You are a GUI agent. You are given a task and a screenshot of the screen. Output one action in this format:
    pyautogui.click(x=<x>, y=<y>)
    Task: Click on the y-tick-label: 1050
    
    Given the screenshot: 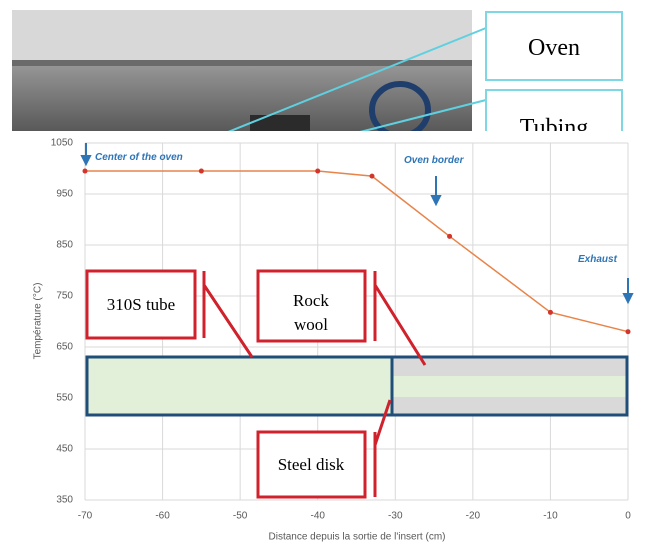 What is the action you would take?
    pyautogui.click(x=62, y=143)
    